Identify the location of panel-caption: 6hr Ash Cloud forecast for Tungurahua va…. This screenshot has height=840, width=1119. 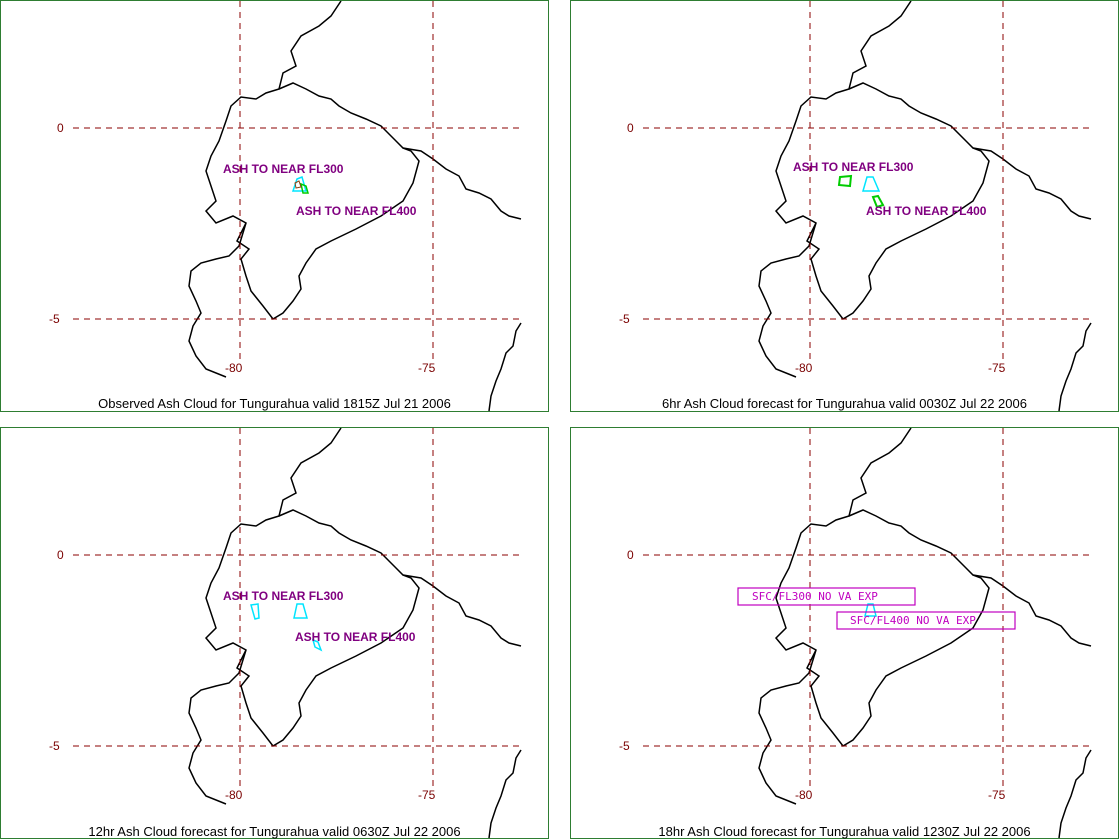
(844, 403).